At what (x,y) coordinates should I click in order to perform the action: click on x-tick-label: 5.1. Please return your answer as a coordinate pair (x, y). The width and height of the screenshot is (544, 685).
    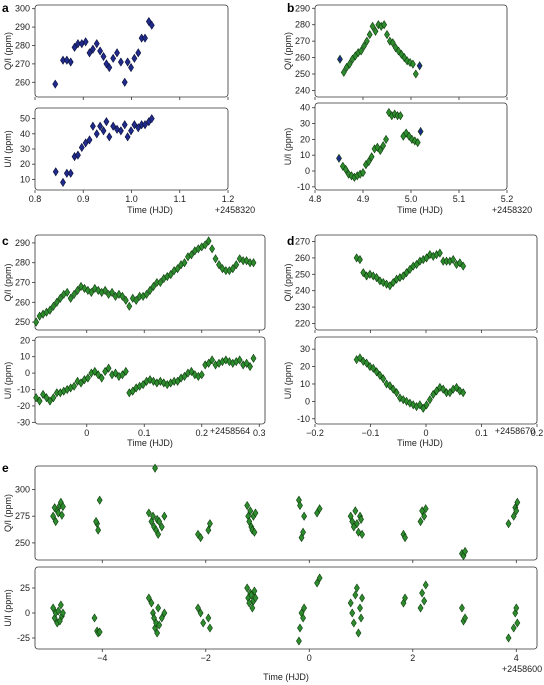
    Looking at the image, I should click on (459, 199).